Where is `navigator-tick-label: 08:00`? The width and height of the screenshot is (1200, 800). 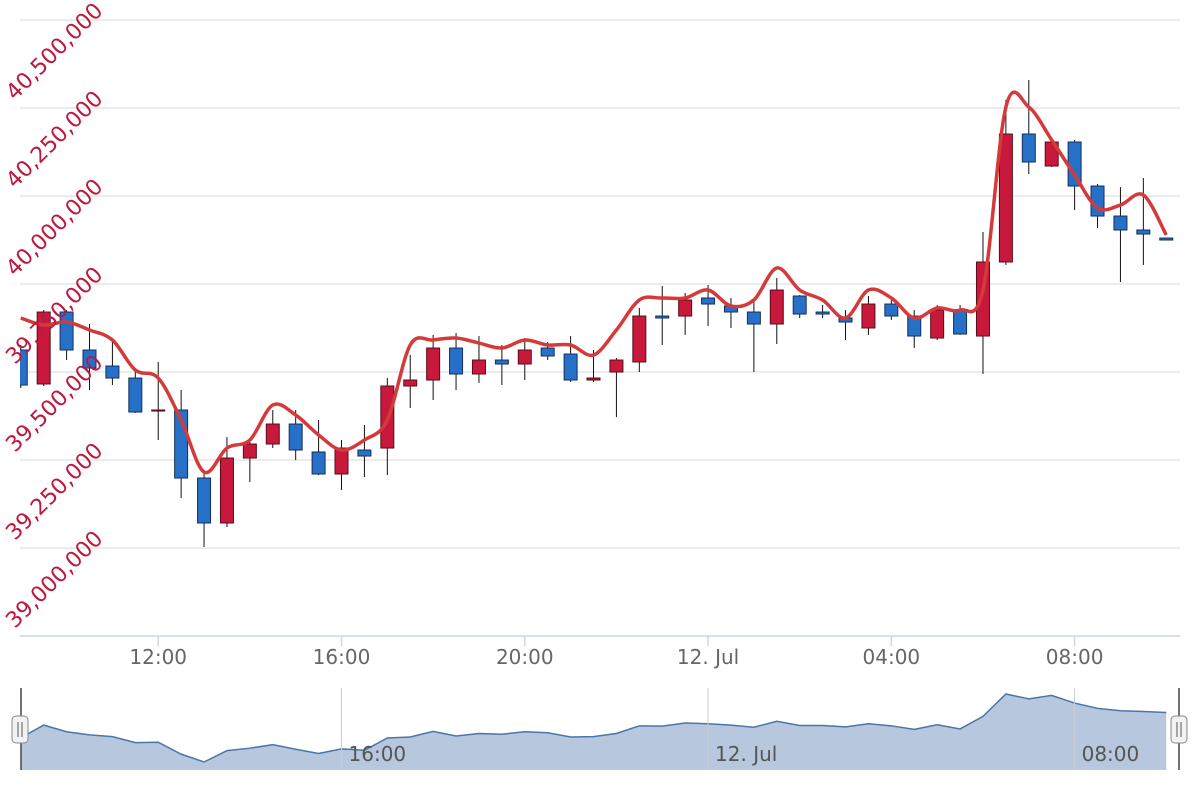
navigator-tick-label: 08:00 is located at coordinates (1111, 754).